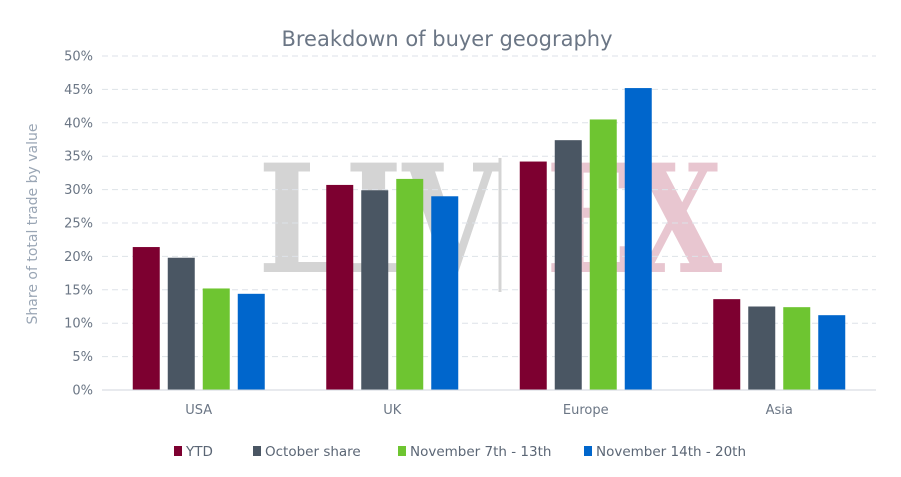 The height and width of the screenshot is (477, 901). Describe the element at coordinates (392, 410) in the screenshot. I see `x-tick-label: UK` at that location.